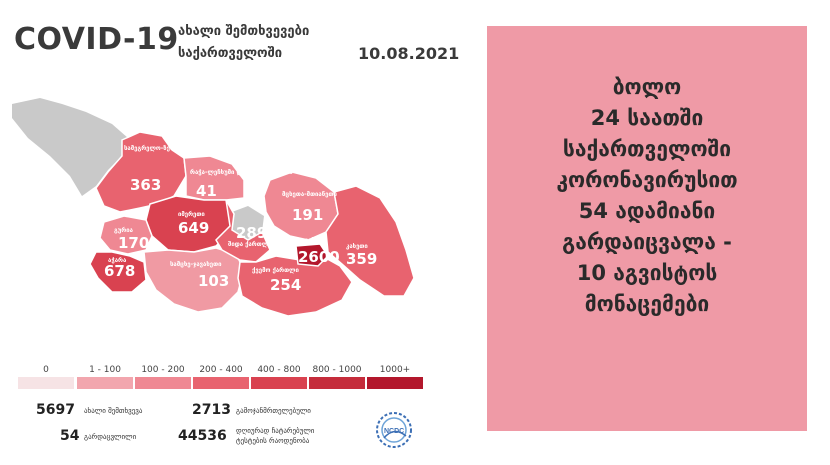 Image resolution: width=830 pixels, height=465 pixels. I want to click on region-name-shida-kartli: შიდა ქართლი, so click(250, 244).